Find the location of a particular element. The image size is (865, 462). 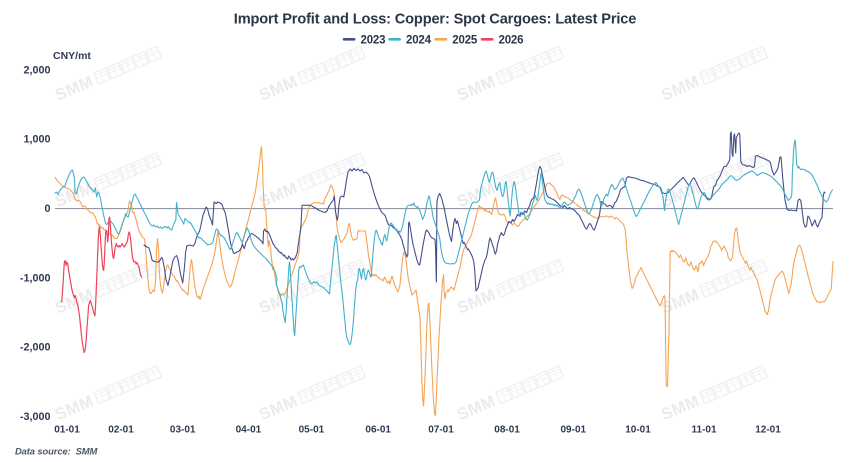

svg-text: 11-01 is located at coordinates (703, 430).